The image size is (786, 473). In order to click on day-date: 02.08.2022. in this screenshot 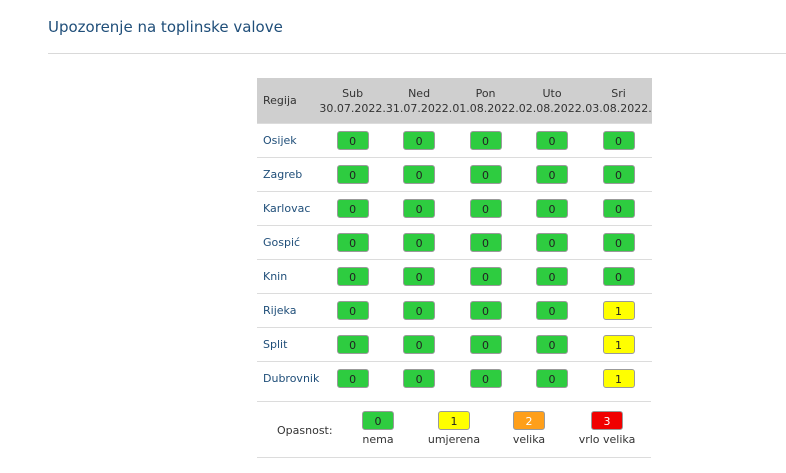, I will do `click(552, 108)`.